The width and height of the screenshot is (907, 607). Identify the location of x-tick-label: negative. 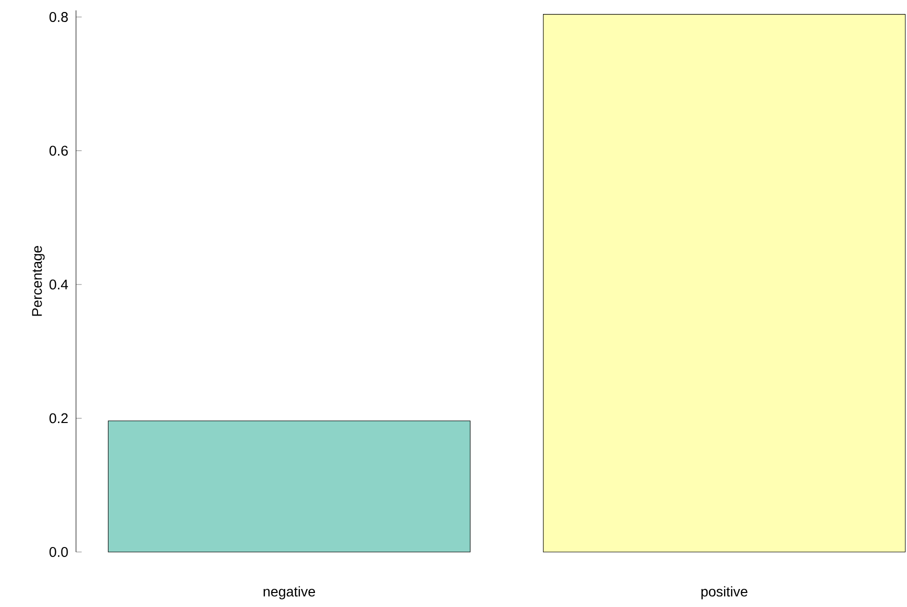
(290, 593).